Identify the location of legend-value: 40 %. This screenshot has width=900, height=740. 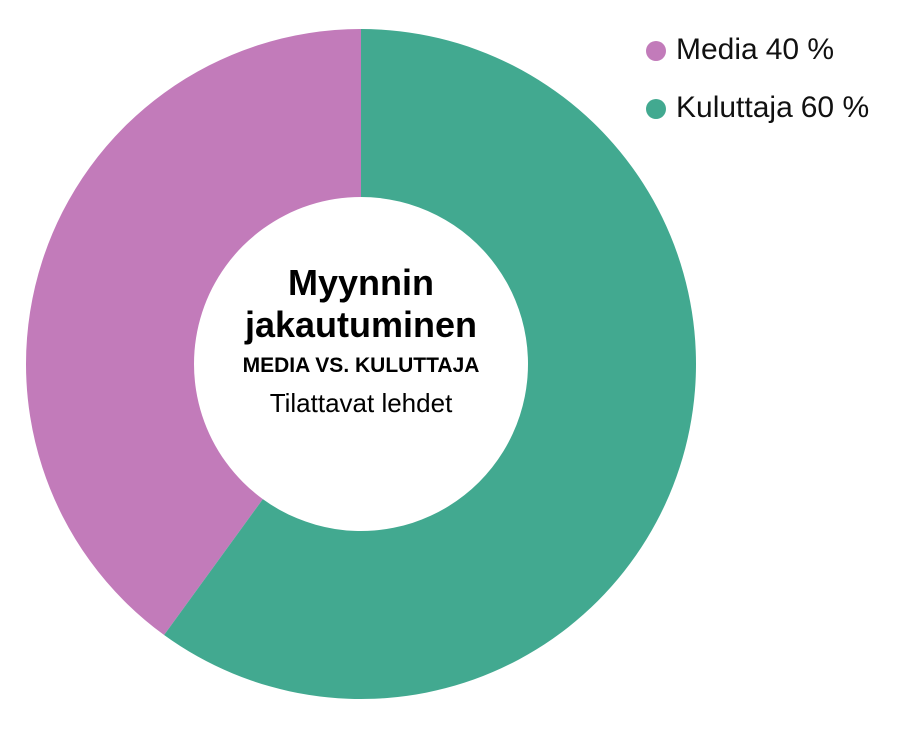
(800, 49).